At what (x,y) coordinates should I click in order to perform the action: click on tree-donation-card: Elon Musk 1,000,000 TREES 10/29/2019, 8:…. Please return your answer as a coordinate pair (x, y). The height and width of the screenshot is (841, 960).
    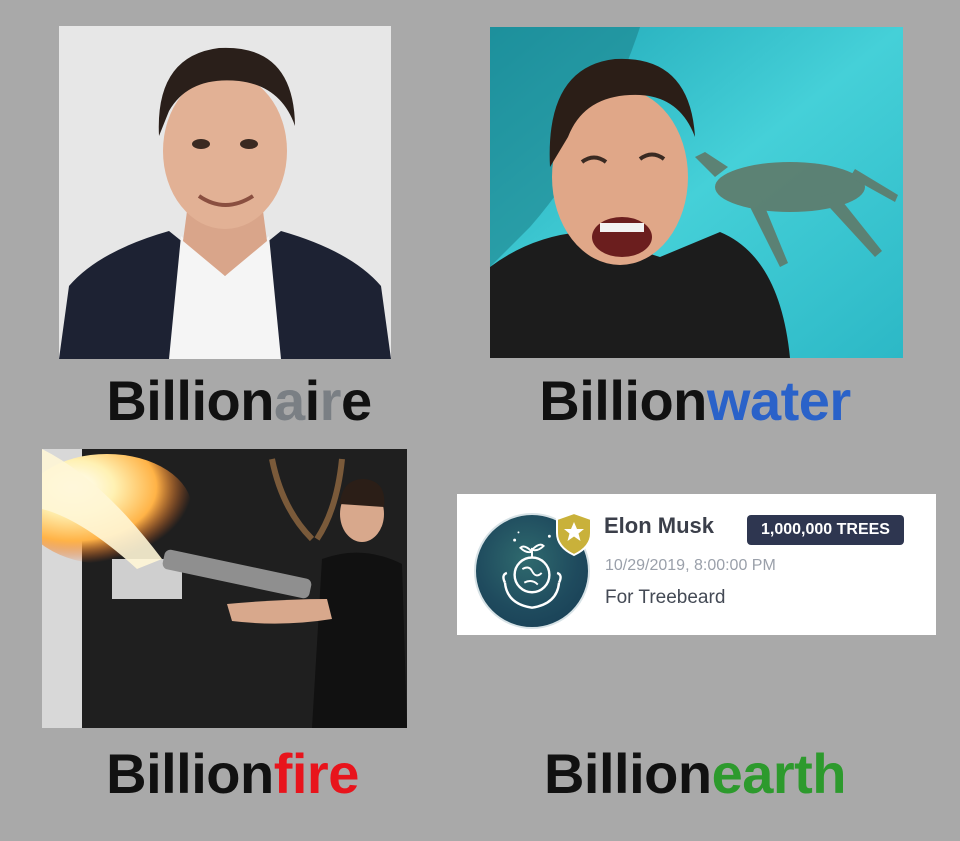
    Looking at the image, I should click on (696, 564).